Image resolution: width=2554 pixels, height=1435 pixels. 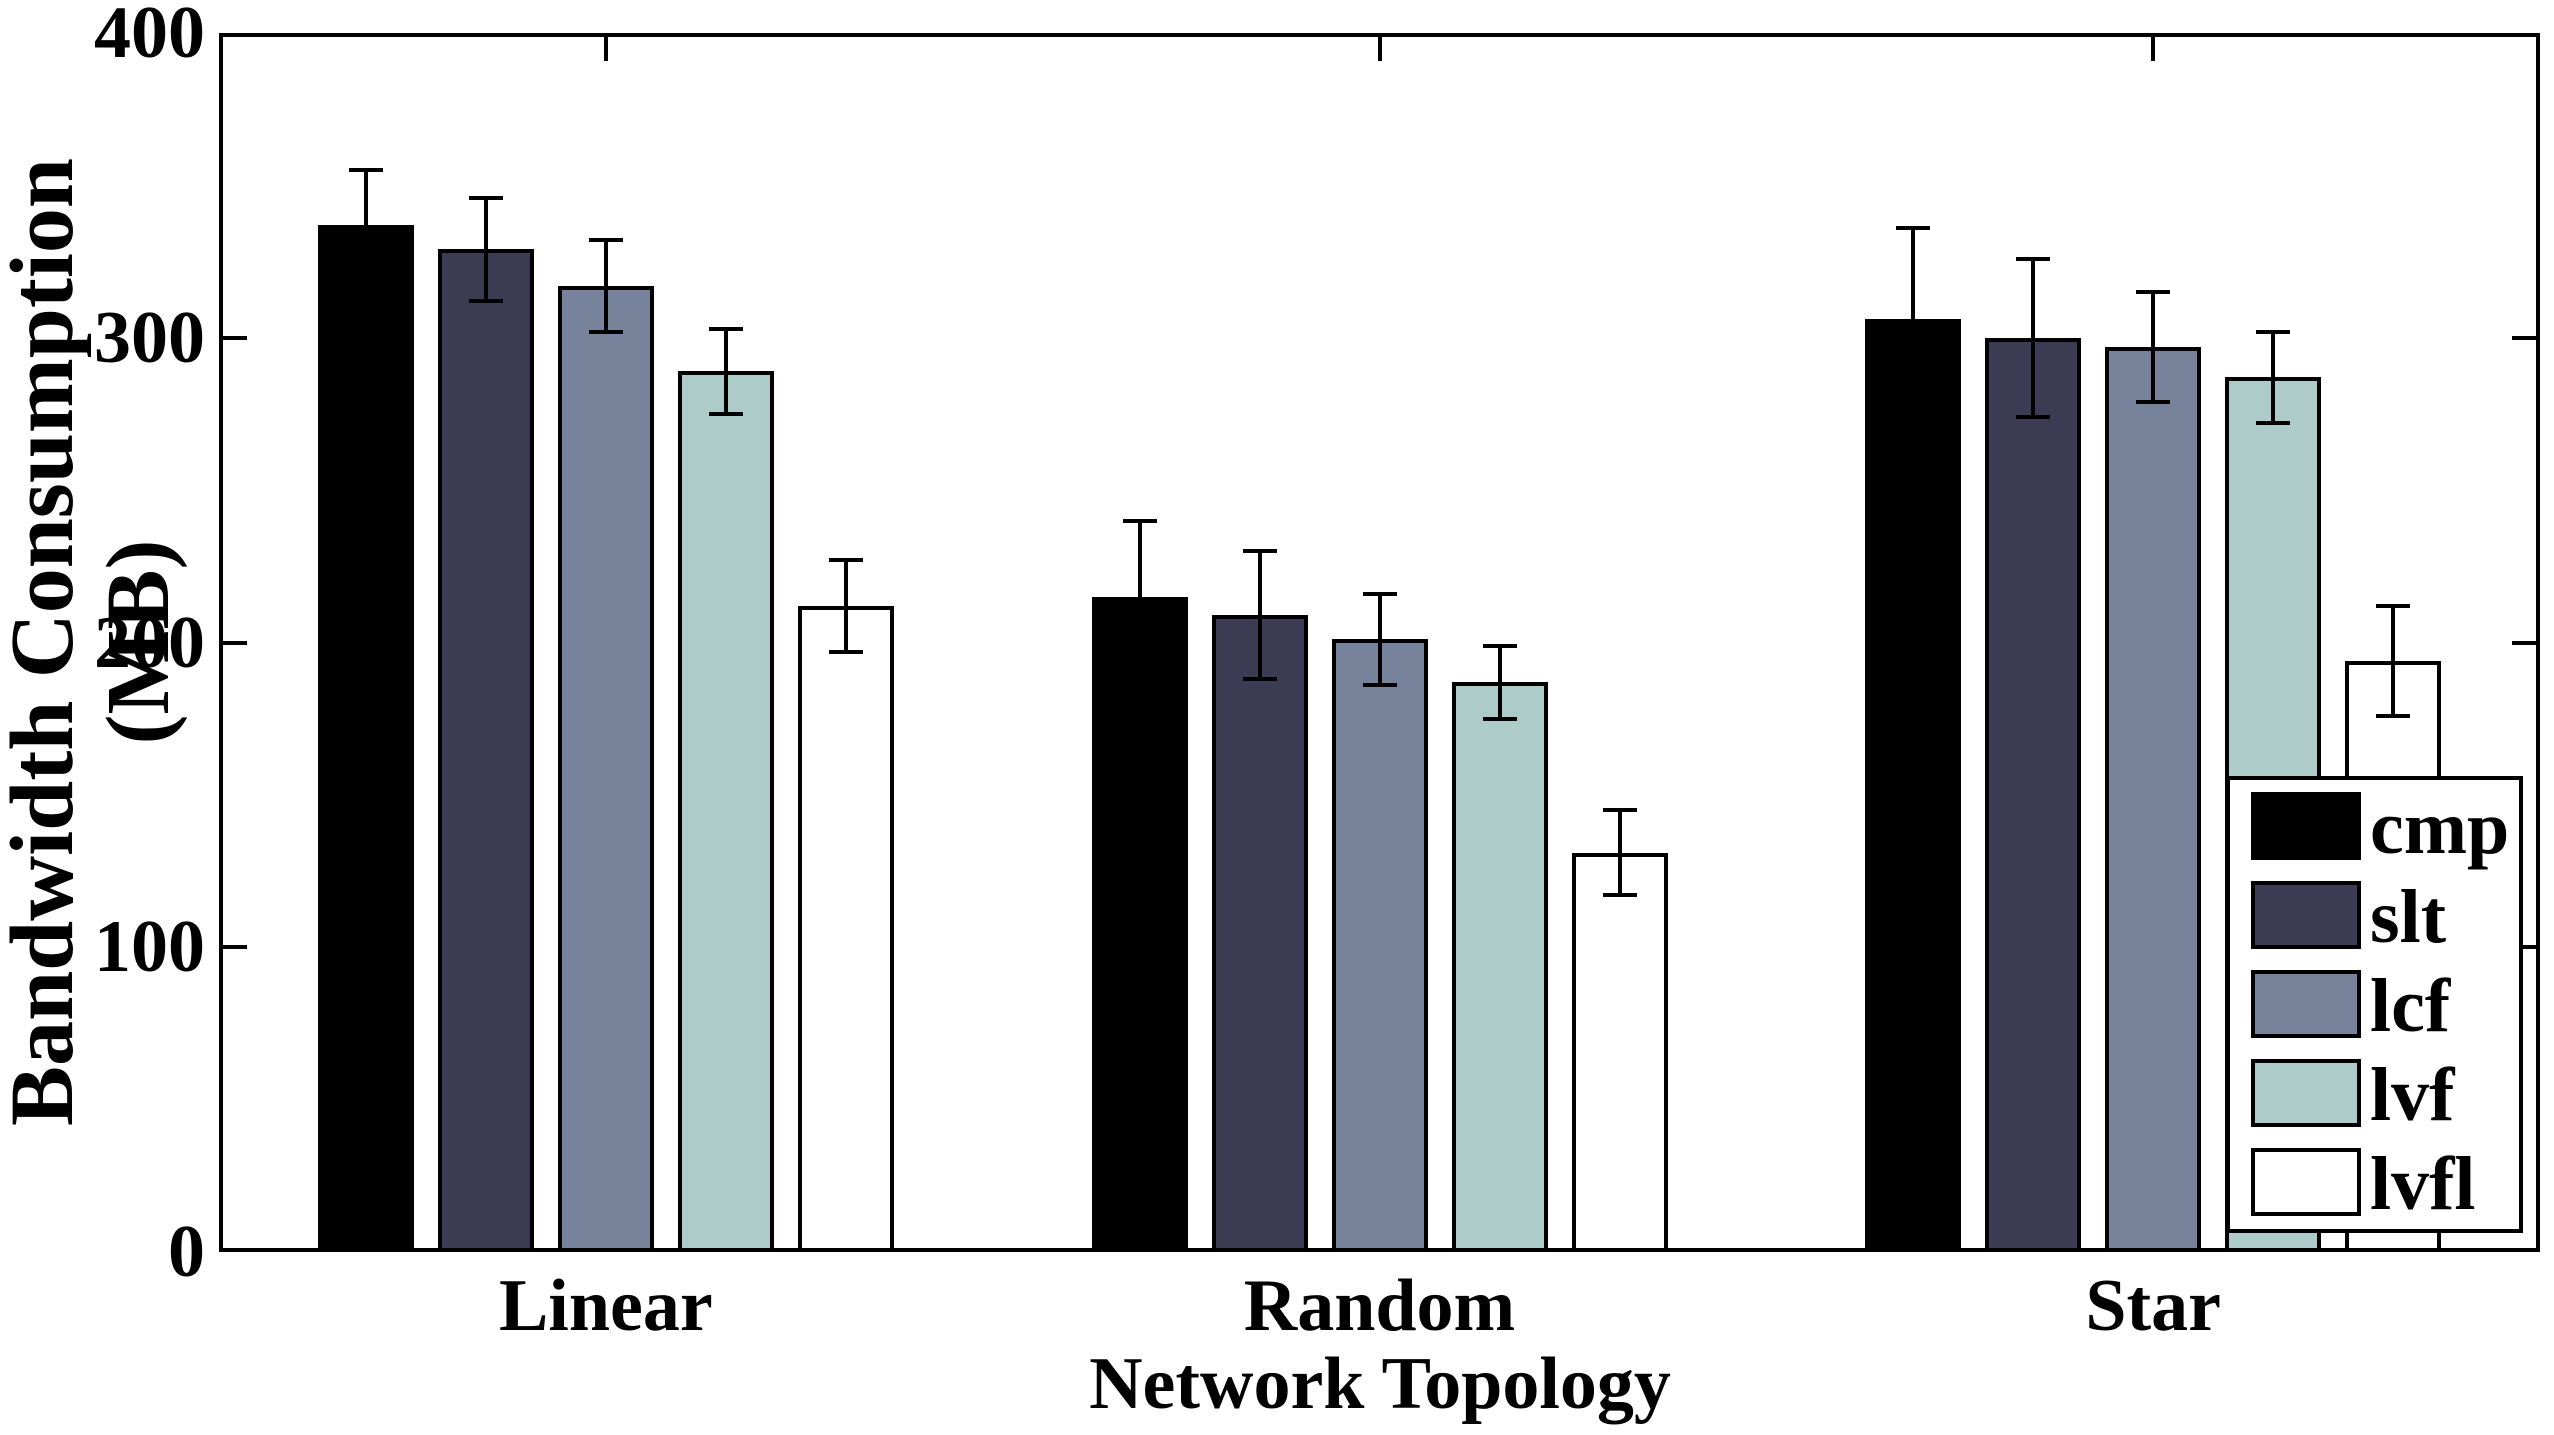 I want to click on bar-lvfl-random, so click(x=1619, y=1052).